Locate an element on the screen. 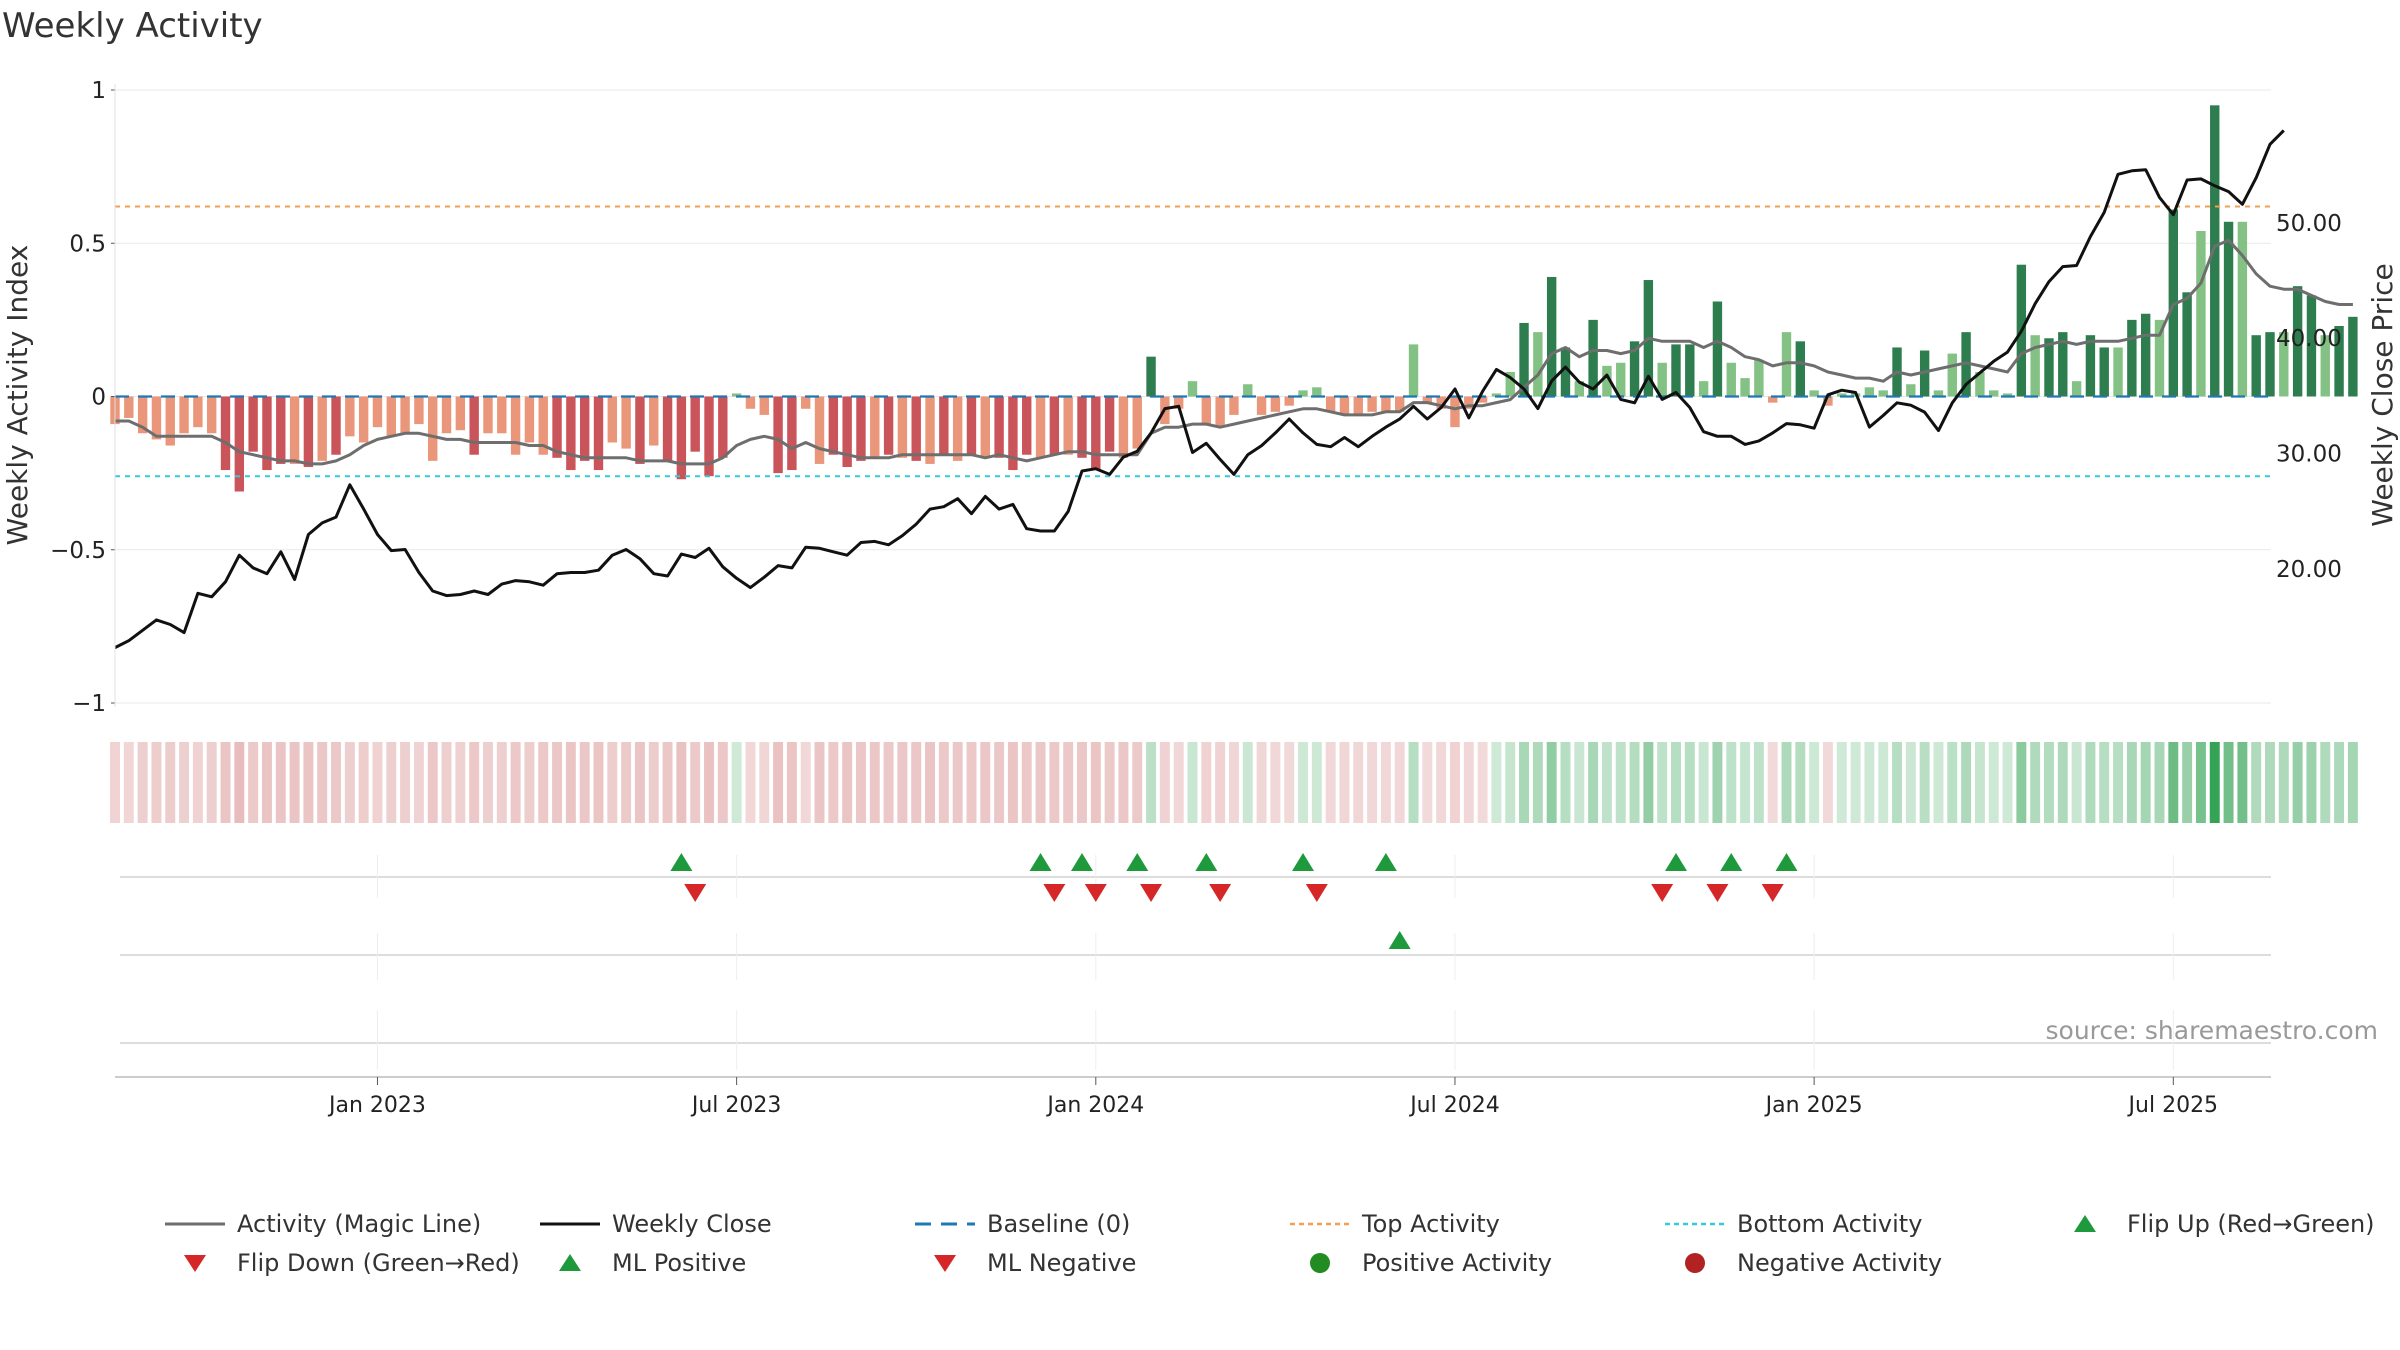 Image resolution: width=2400 pixels, height=1350 pixels. x-tick-label: Jan 2024 is located at coordinates (1094, 1105).